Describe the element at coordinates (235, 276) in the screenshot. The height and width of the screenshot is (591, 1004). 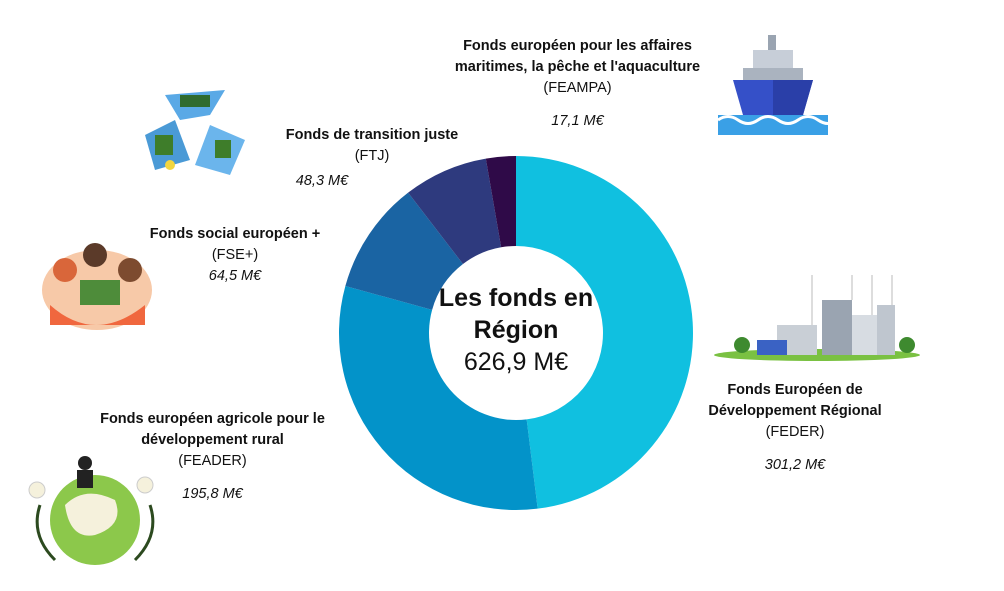
I see `data-label: 64,5 M€` at that location.